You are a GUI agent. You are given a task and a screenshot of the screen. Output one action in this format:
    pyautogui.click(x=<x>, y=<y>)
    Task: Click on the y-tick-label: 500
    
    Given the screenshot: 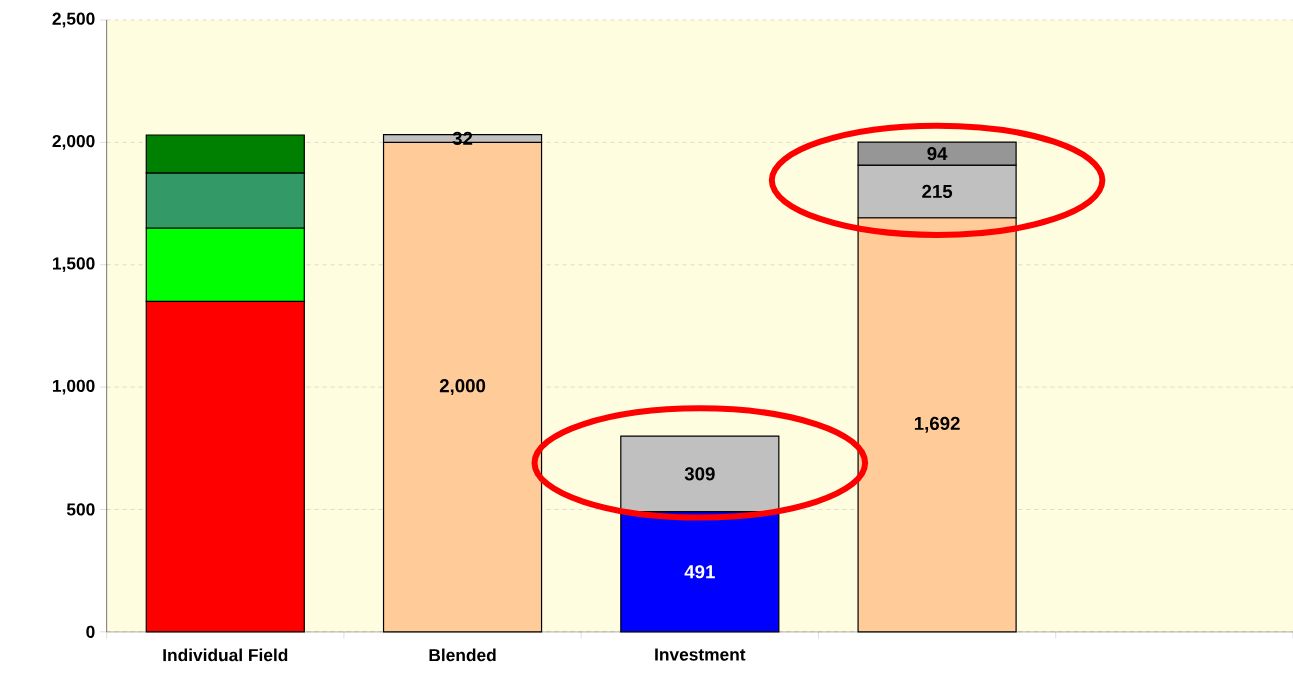 What is the action you would take?
    pyautogui.click(x=80, y=509)
    